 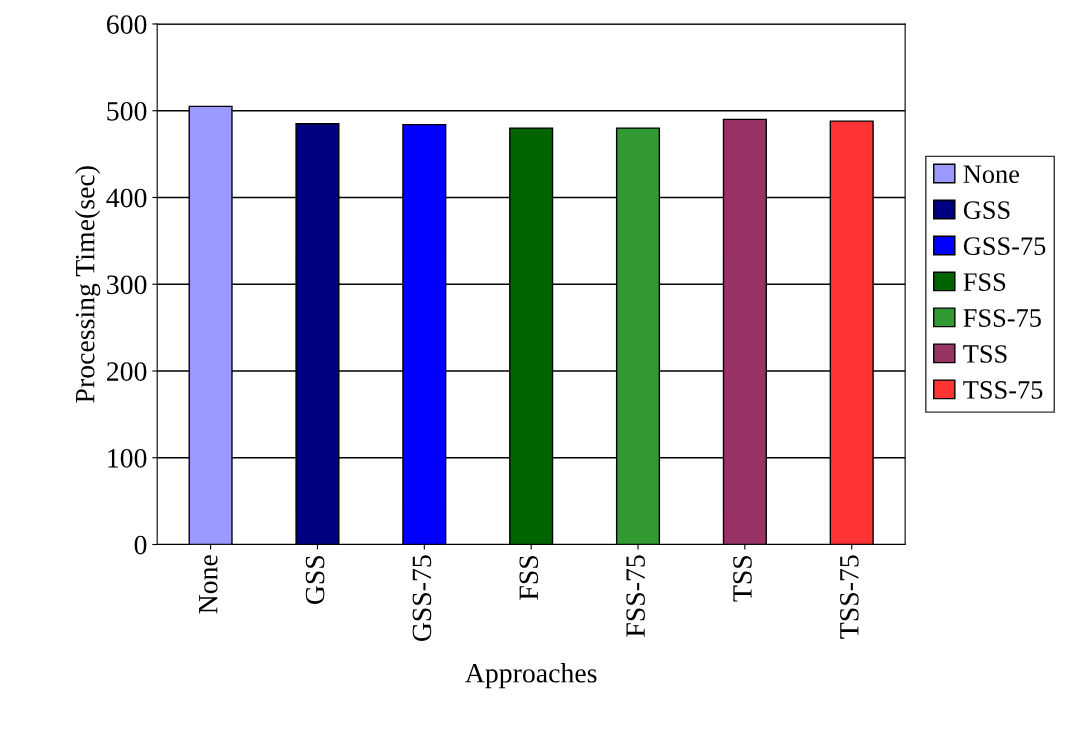 What do you see at coordinates (127, 285) in the screenshot?
I see `y-tick-label: 300` at bounding box center [127, 285].